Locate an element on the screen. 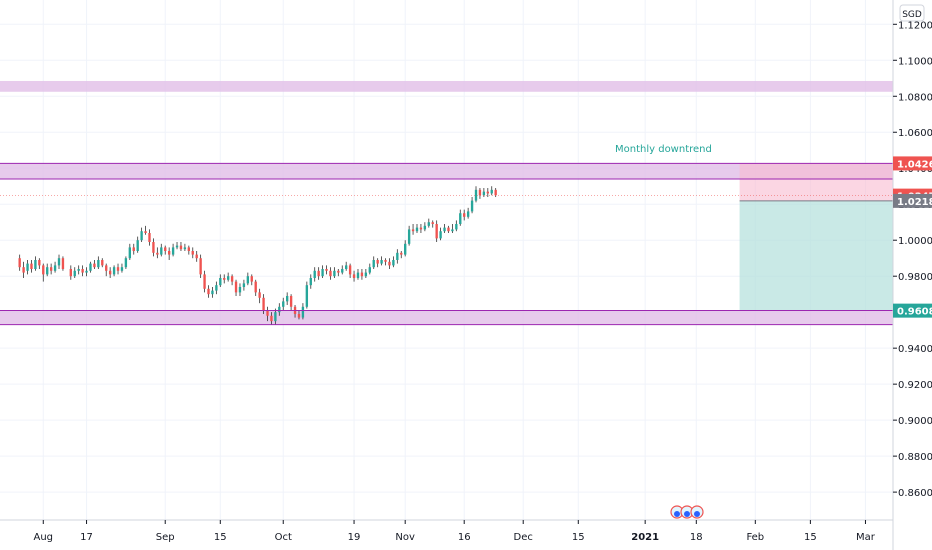 The height and width of the screenshot is (550, 932). stop-zone is located at coordinates (816, 182).